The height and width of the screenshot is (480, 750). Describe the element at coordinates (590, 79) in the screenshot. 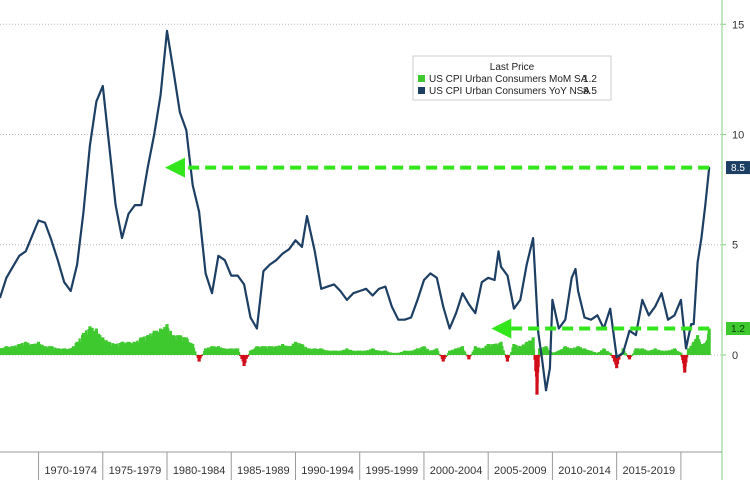

I see `legend-value-mom: 1.2` at that location.